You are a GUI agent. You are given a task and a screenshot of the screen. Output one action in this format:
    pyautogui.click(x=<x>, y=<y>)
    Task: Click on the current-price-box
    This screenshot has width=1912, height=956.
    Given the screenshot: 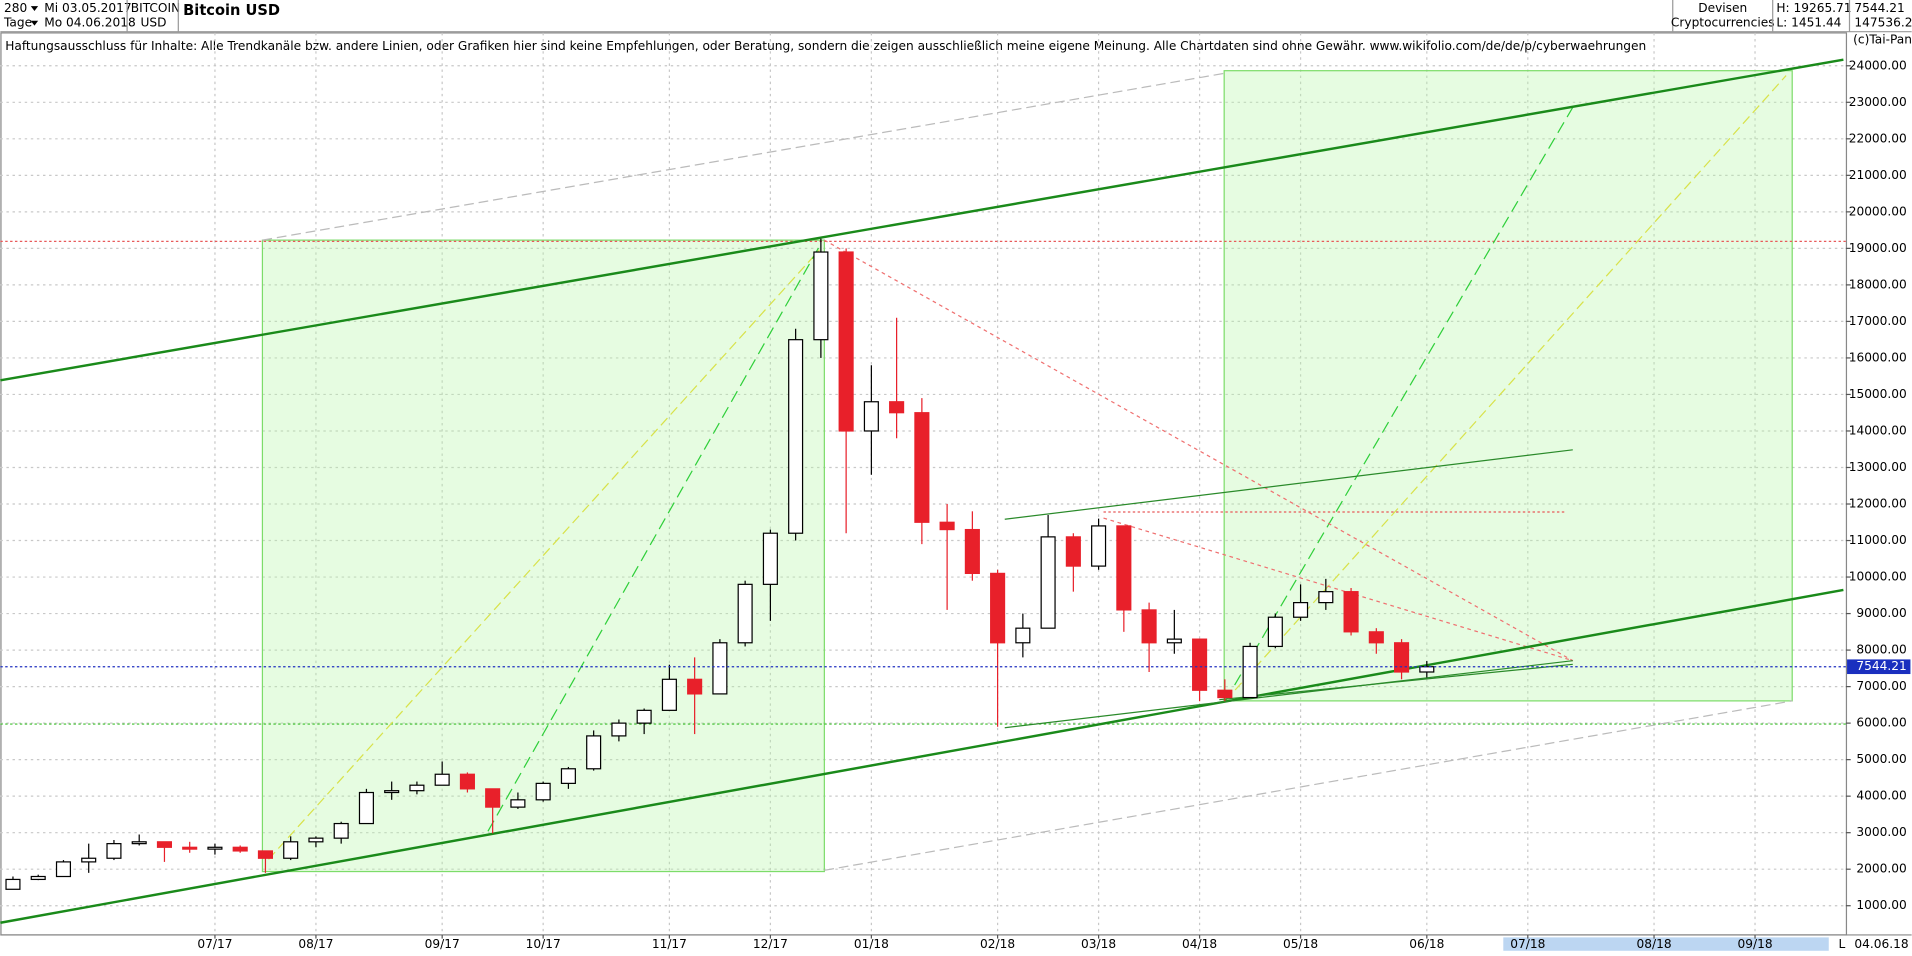 What is the action you would take?
    pyautogui.click(x=1879, y=667)
    